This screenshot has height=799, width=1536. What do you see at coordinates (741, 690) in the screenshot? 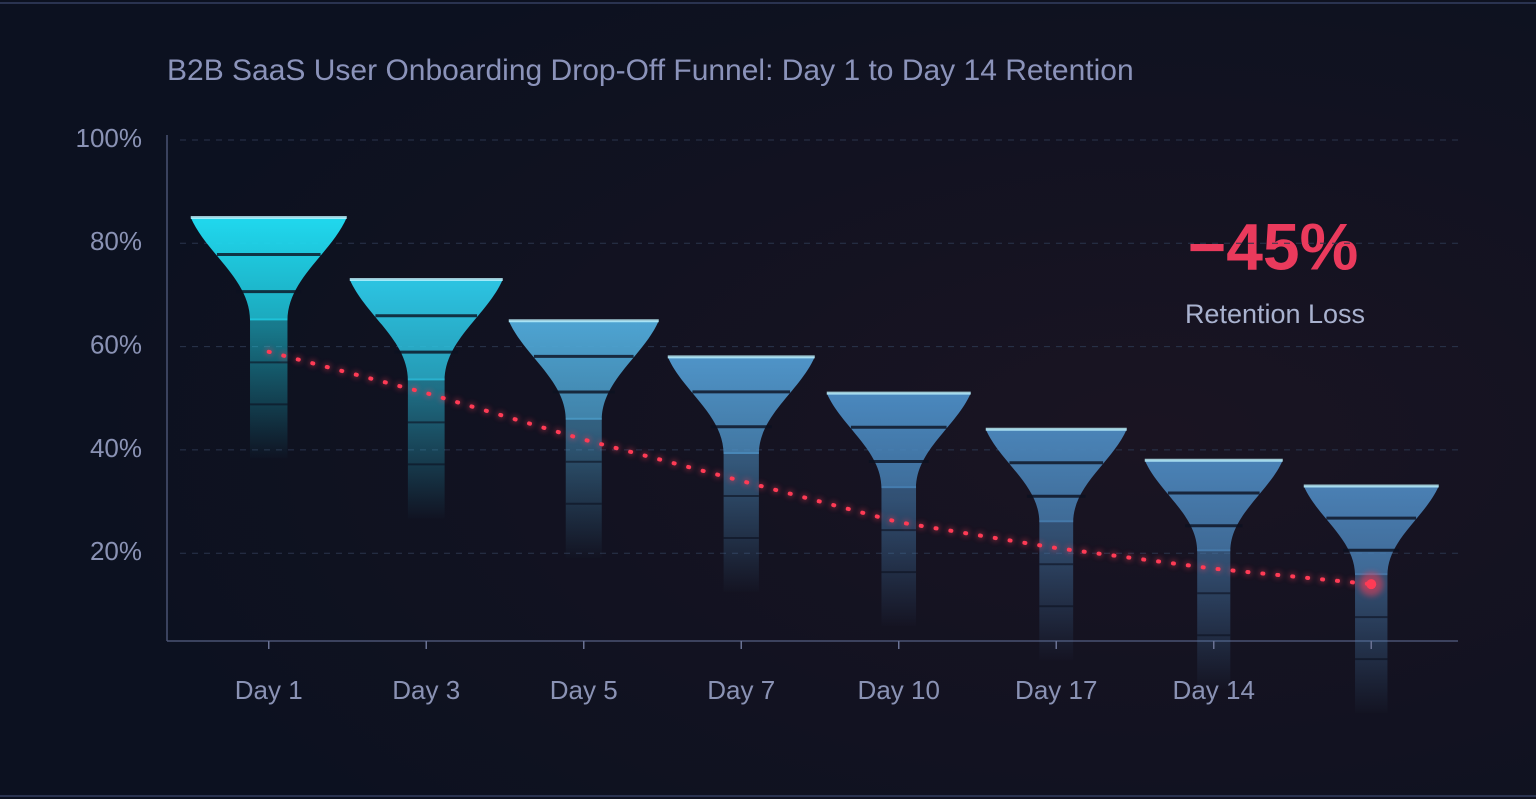
I see `x-tick-label: Day 7` at bounding box center [741, 690].